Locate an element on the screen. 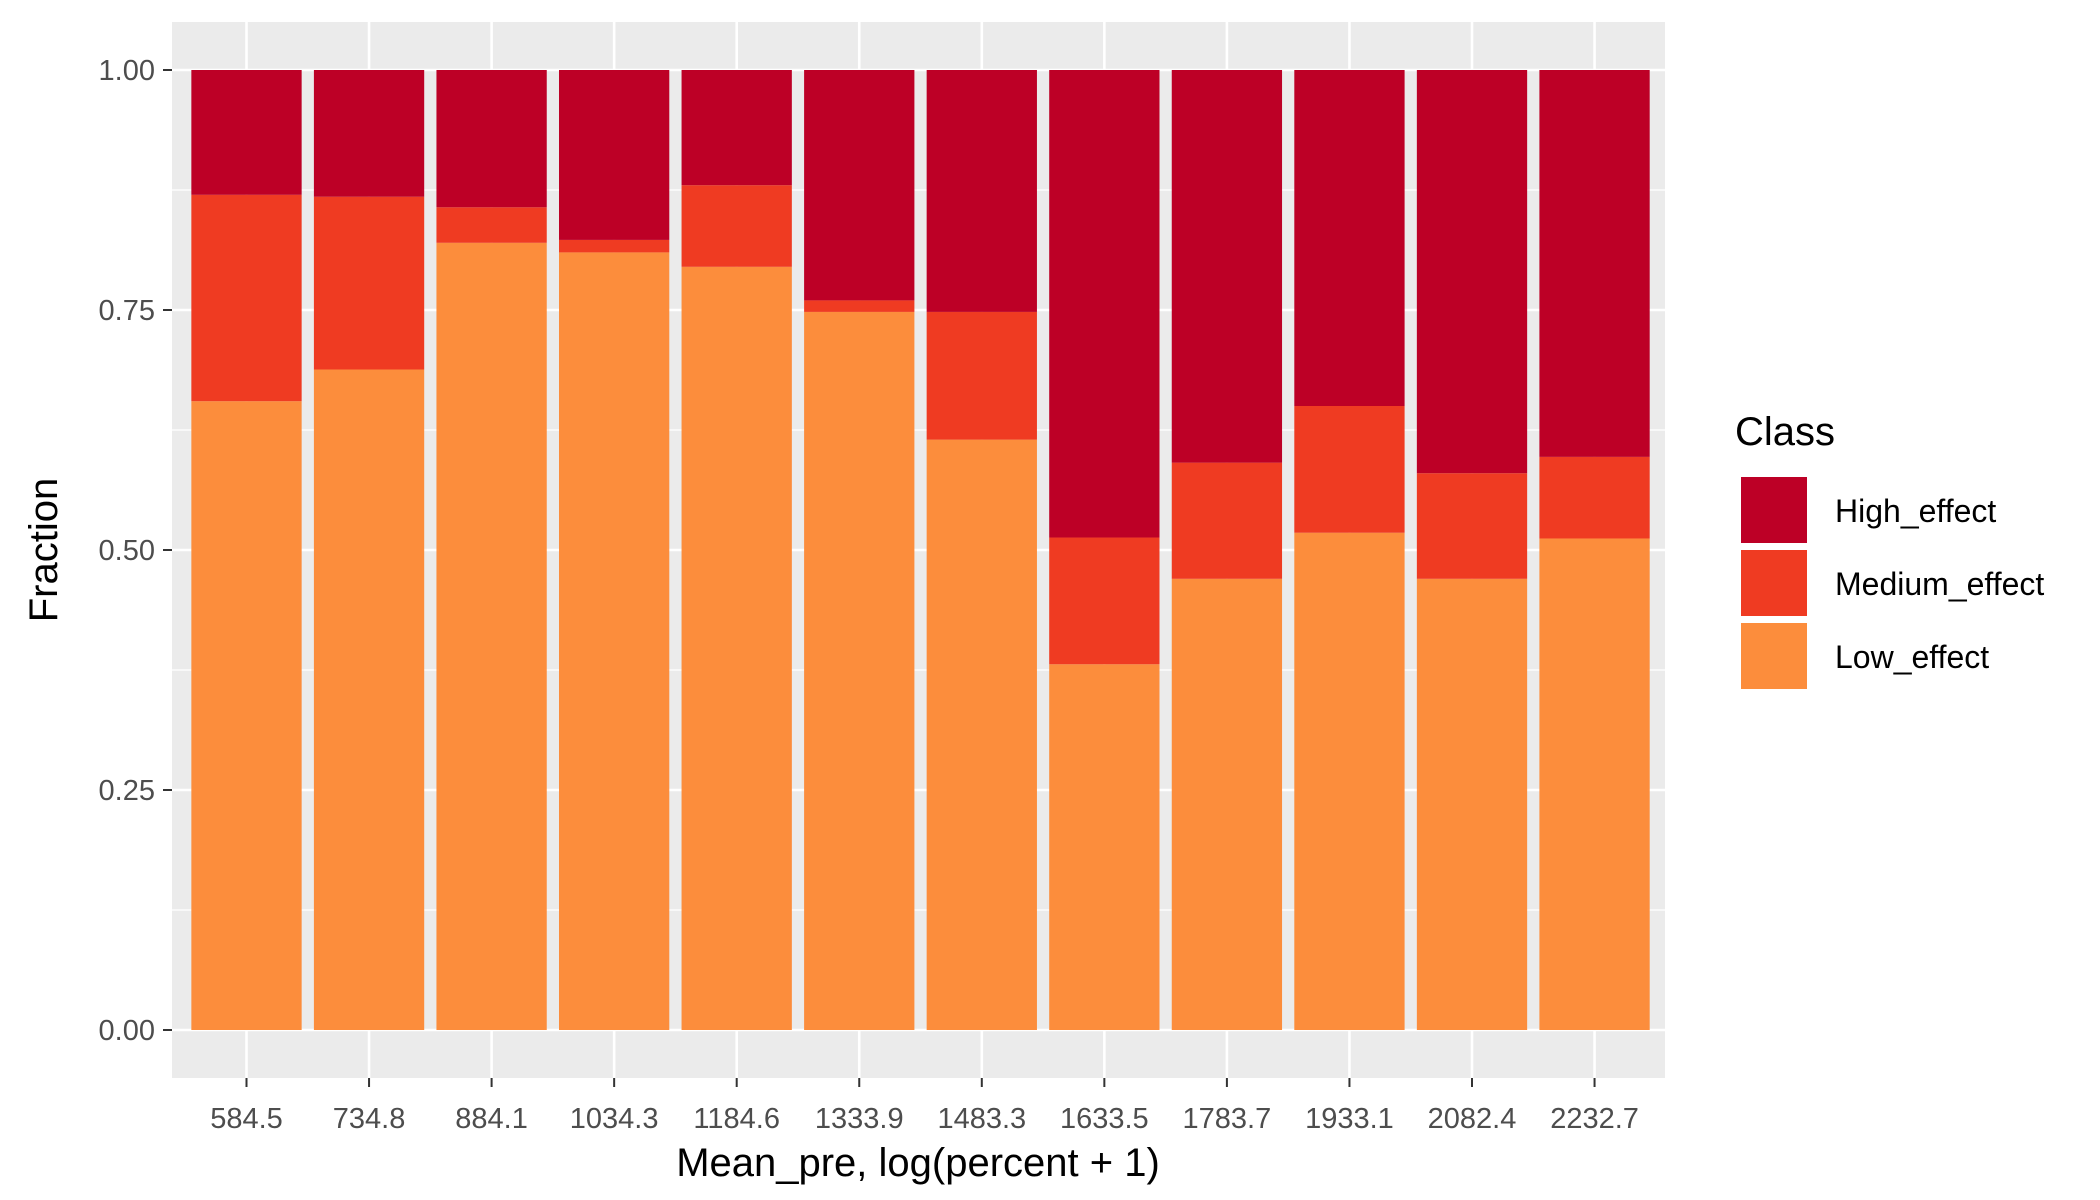 The image size is (2100, 1200). y-axis: 0.00 0.25 0.50 0.75 1.00 is located at coordinates (135, 551).